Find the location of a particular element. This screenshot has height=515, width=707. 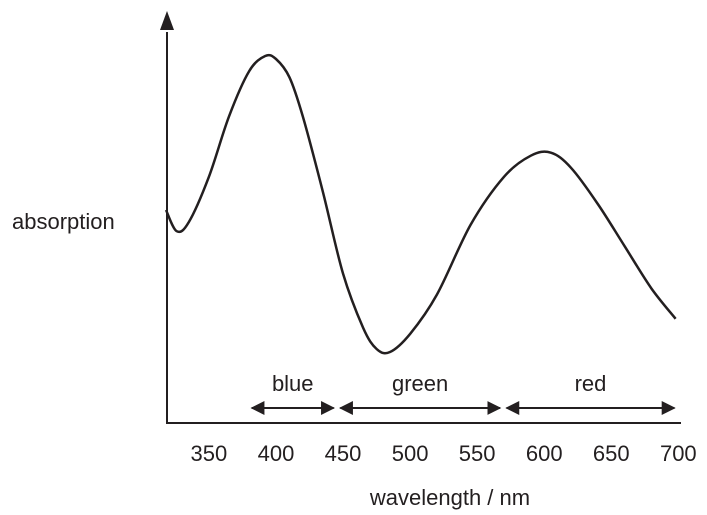

x-tick-label: 550 is located at coordinates (477, 453).